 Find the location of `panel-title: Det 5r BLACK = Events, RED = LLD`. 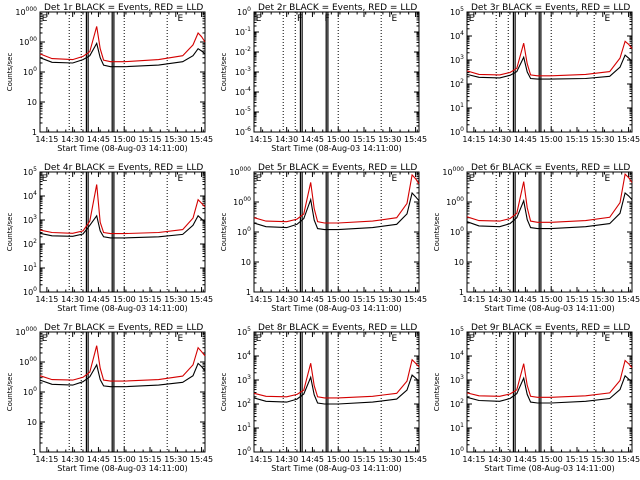

panel-title: Det 5r BLACK = Events, RED = LLD is located at coordinates (337, 168).